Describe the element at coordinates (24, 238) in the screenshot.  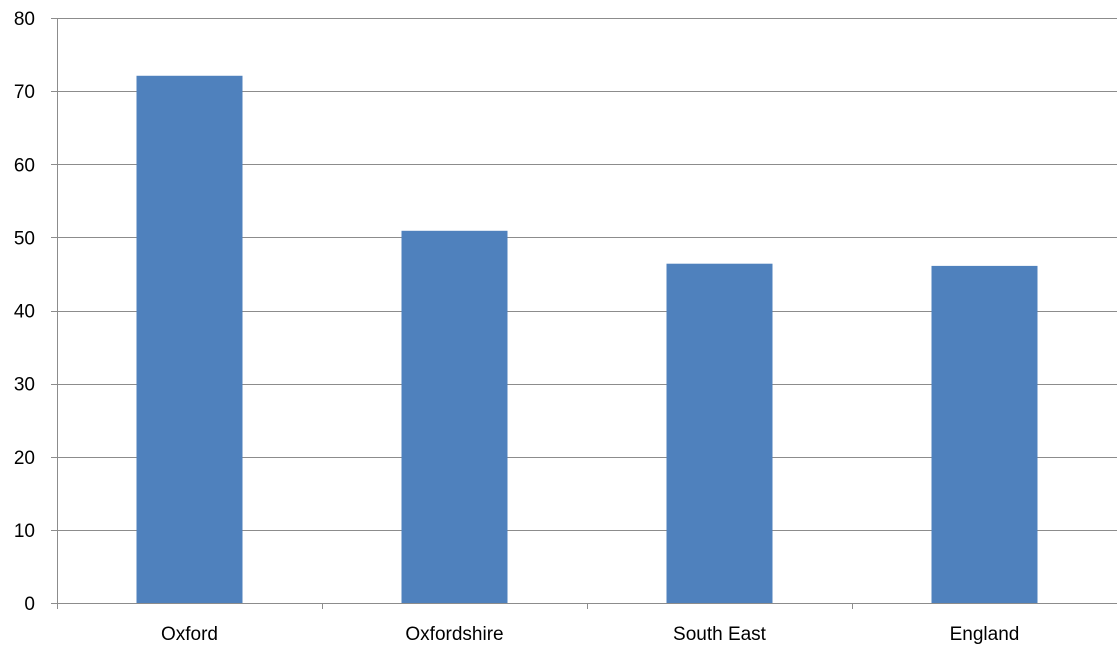
I see `y-tick-label-50: 50` at that location.